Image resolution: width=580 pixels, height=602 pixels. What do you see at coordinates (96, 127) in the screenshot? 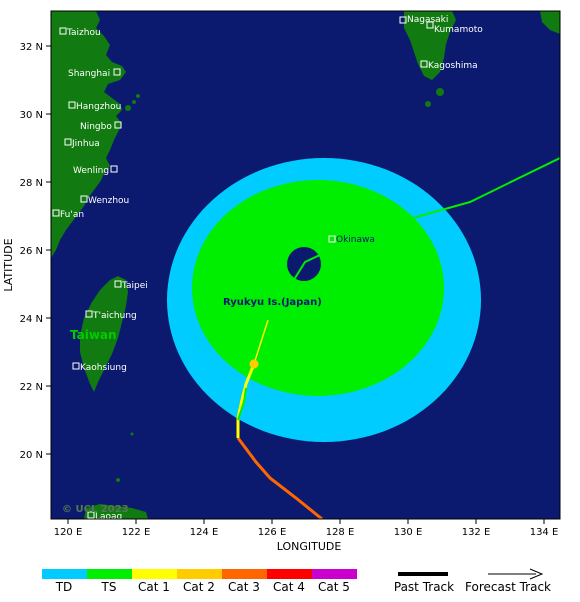
I see `city-label-ningbo: Ningbo` at bounding box center [96, 127].